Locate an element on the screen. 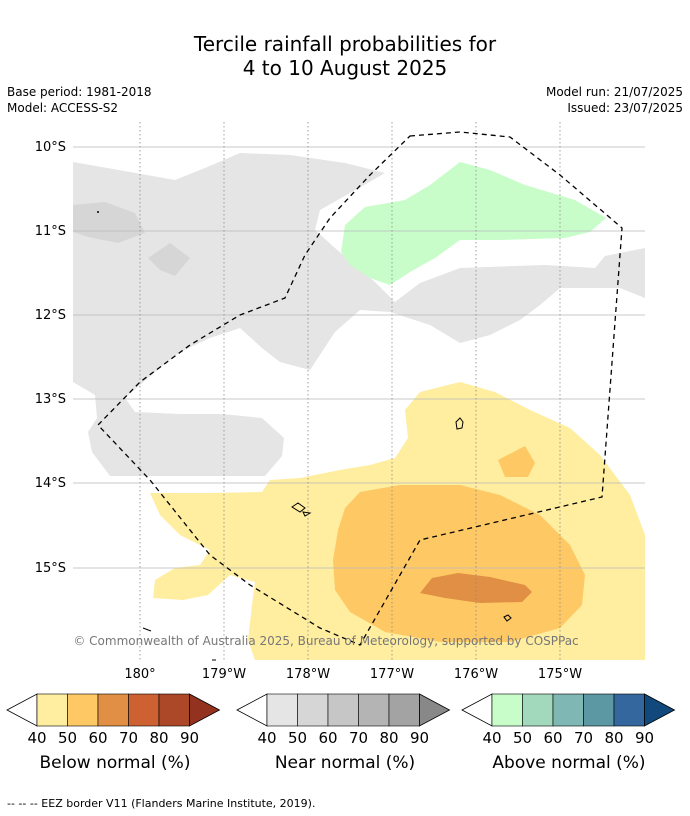 The height and width of the screenshot is (816, 690). colorbar-below-high-cap is located at coordinates (205, 710).